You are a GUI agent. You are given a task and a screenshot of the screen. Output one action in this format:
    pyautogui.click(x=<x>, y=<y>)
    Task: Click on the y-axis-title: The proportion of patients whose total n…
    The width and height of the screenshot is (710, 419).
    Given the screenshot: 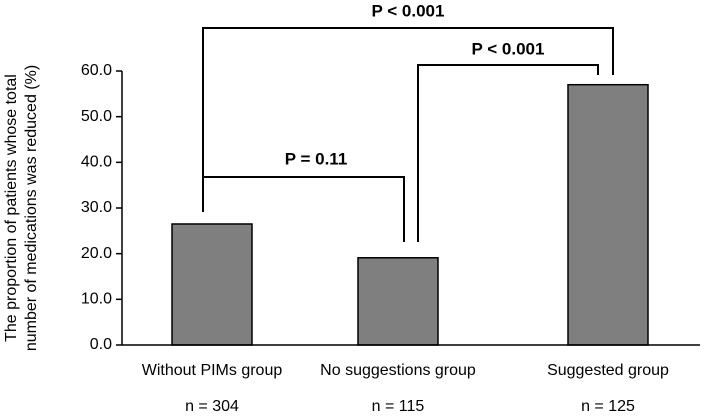 What is the action you would take?
    pyautogui.click(x=21, y=208)
    